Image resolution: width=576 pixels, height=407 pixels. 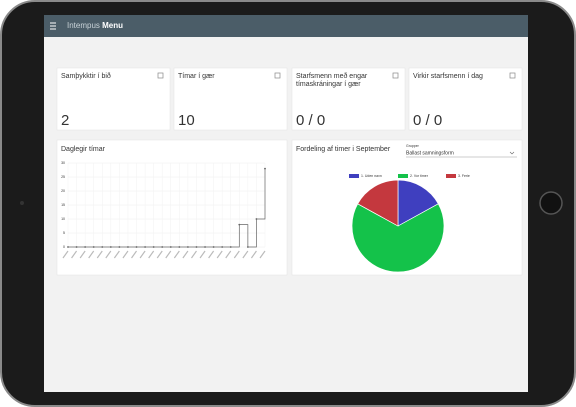 What do you see at coordinates (53, 26) in the screenshot?
I see `menu-icon` at bounding box center [53, 26].